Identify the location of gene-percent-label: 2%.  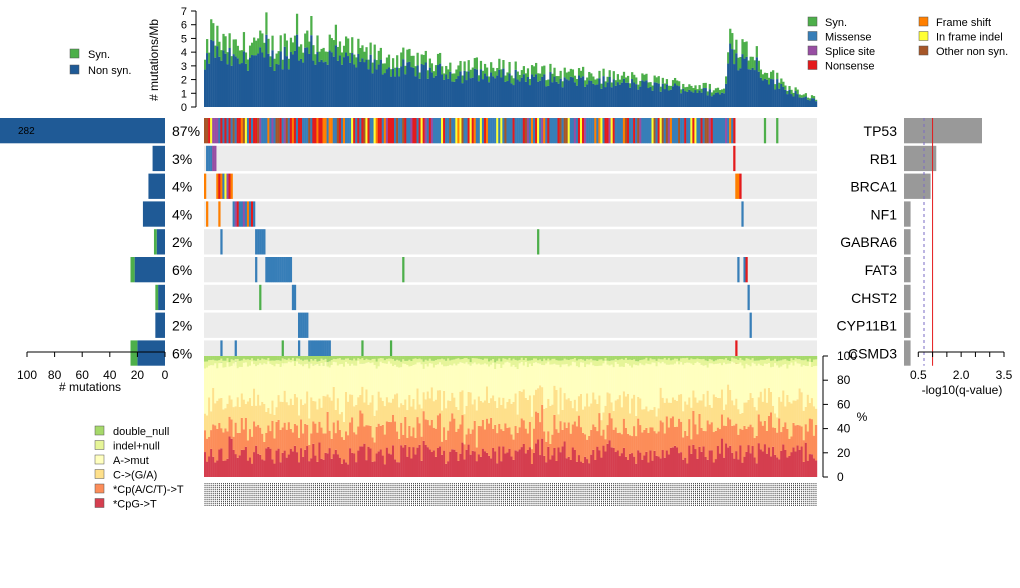
(182, 242).